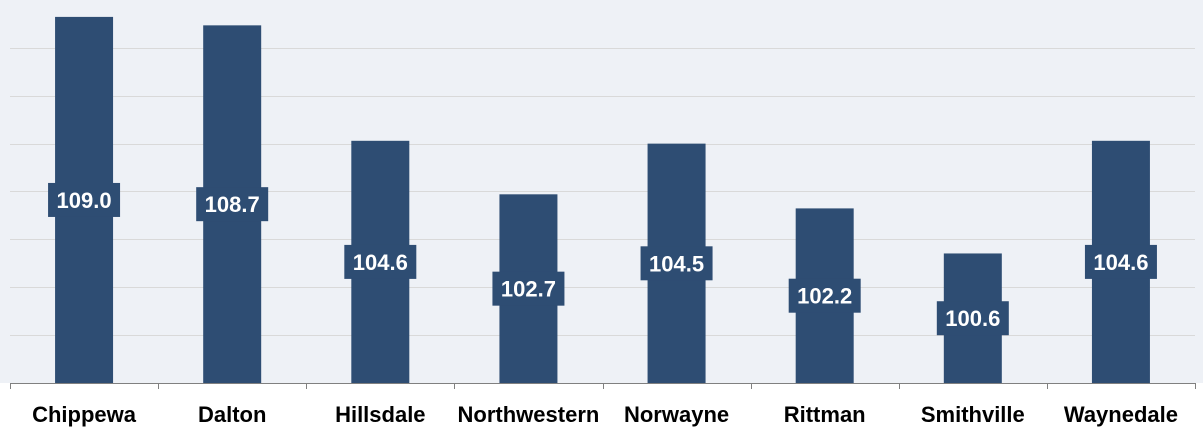 The height and width of the screenshot is (435, 1203). I want to click on category-label: Waynedale, so click(1121, 414).